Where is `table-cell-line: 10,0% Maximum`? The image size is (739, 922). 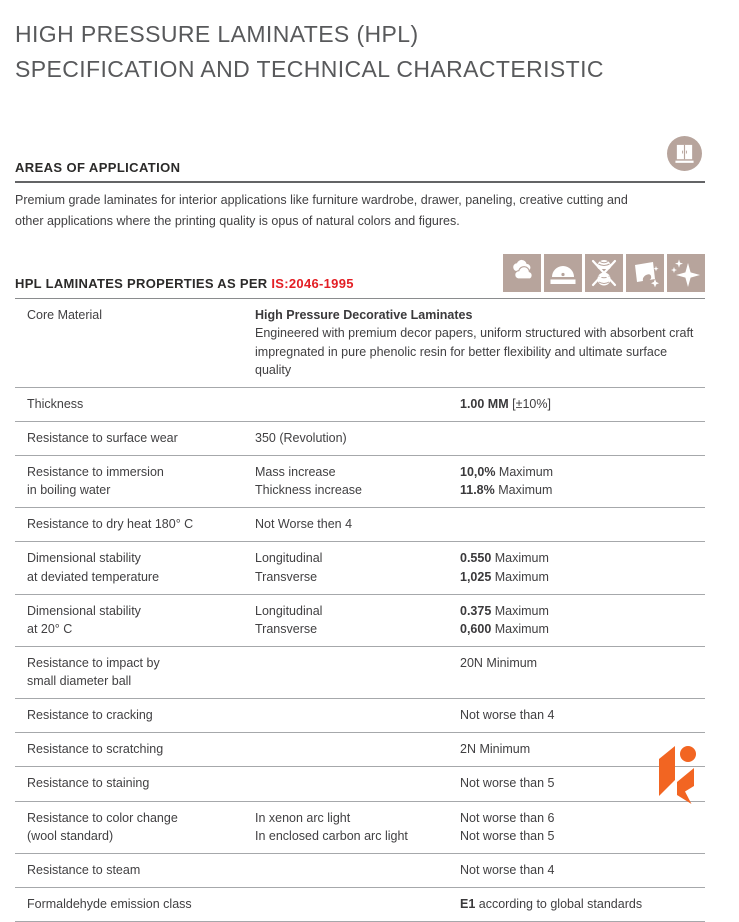
table-cell-line: 10,0% Maximum is located at coordinates (507, 472).